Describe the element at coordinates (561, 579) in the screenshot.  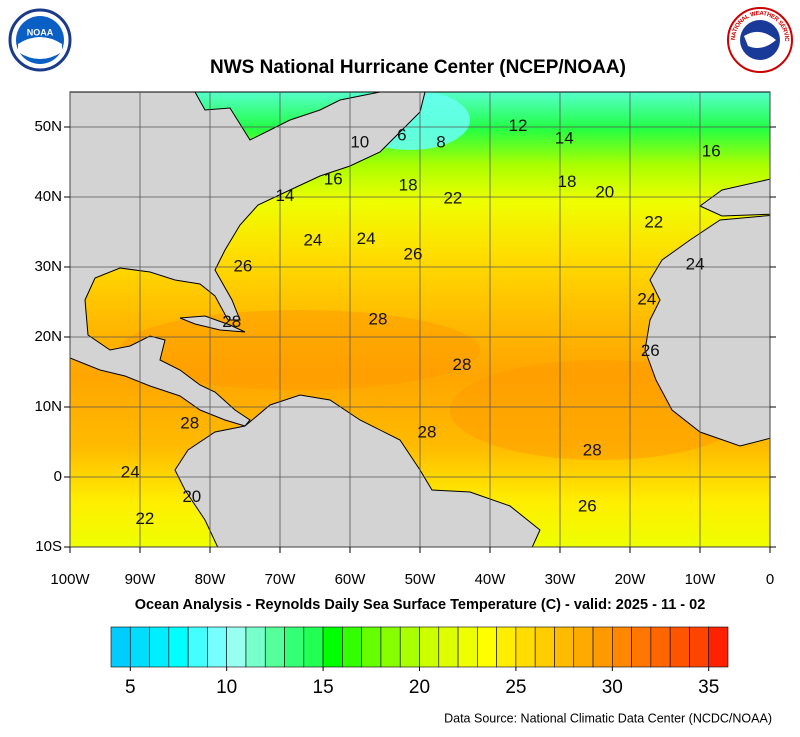
I see `lon-tick-label: 30W` at that location.